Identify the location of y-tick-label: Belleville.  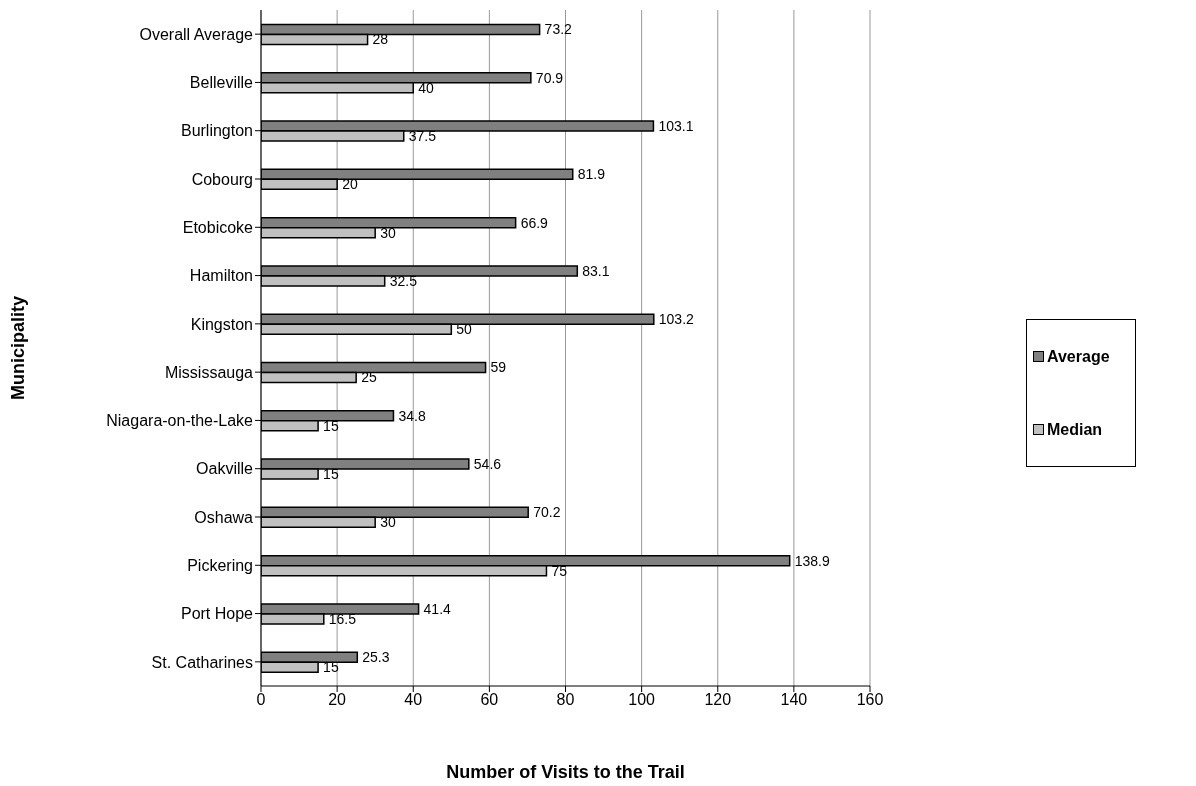
(221, 83).